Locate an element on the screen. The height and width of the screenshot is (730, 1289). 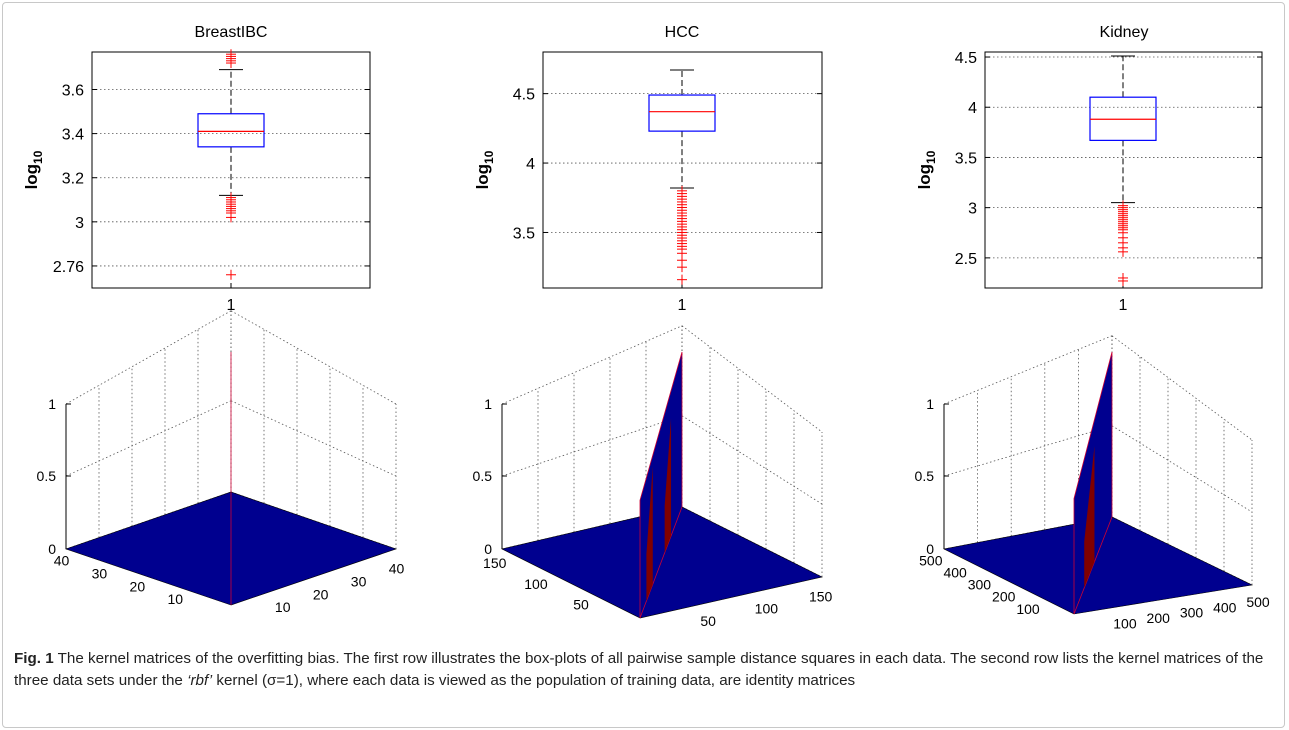
left-axis-tick-label: 500 is located at coordinates (931, 560).